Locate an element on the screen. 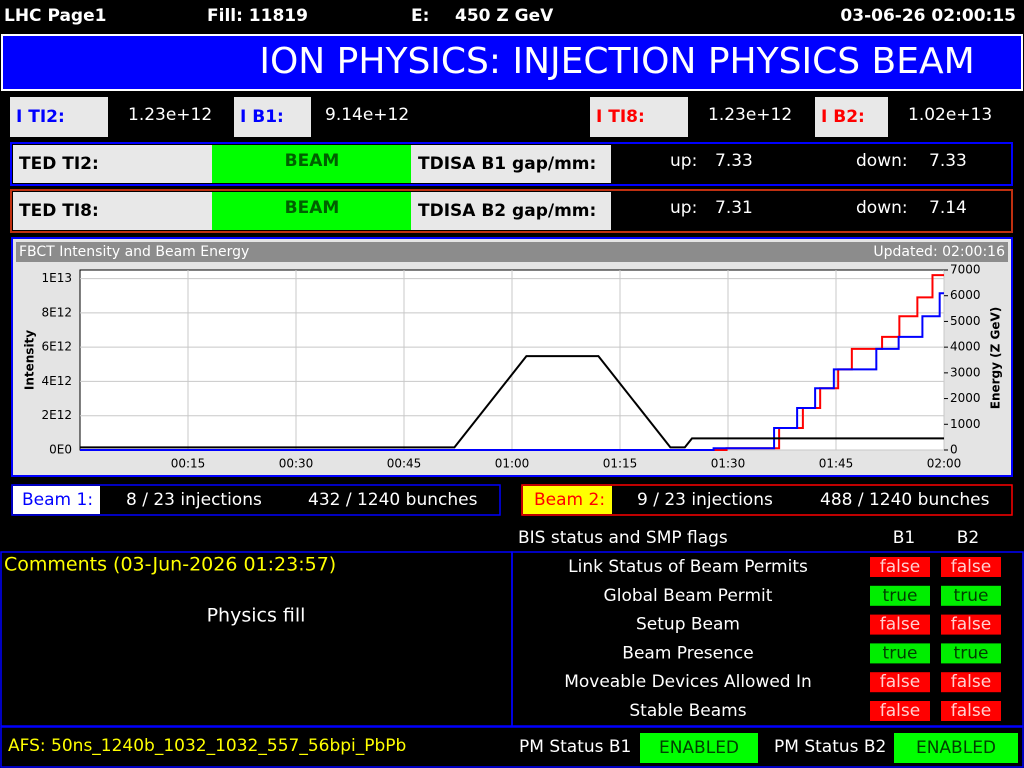 This screenshot has width=1024, height=768. y-tick-label: 6E12 is located at coordinates (57, 347).